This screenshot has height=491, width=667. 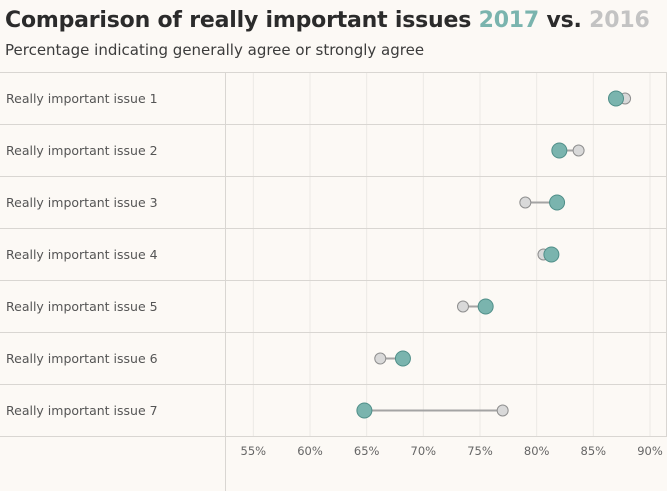 I want to click on row-label: Really important issue 7, so click(x=82, y=410).